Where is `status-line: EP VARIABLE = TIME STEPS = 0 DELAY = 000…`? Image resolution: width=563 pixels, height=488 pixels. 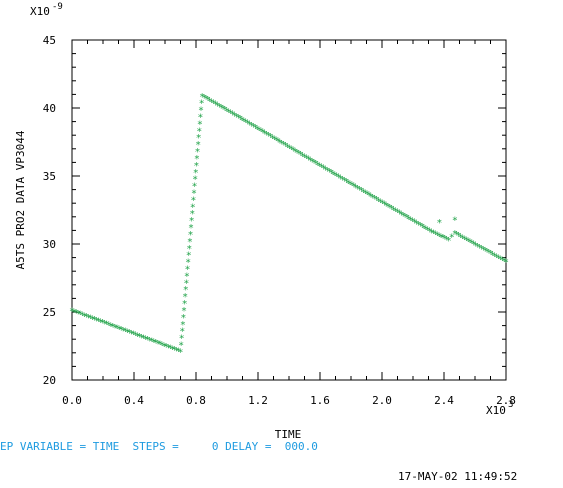 status-line: EP VARIABLE = TIME STEPS = 0 DELAY = 000… is located at coordinates (159, 446).